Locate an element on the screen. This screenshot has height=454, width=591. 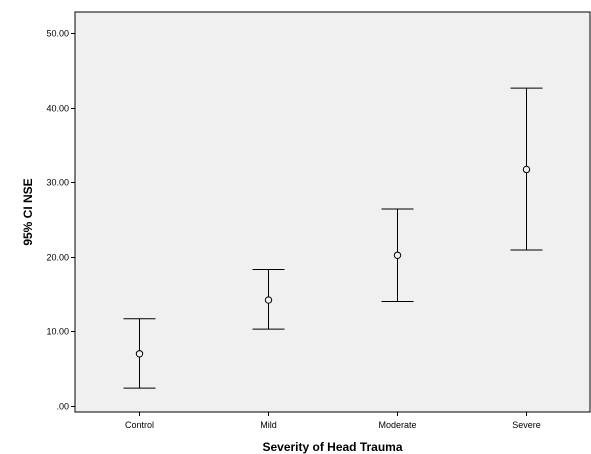
x-tick-label: Moderate is located at coordinates (397, 425).